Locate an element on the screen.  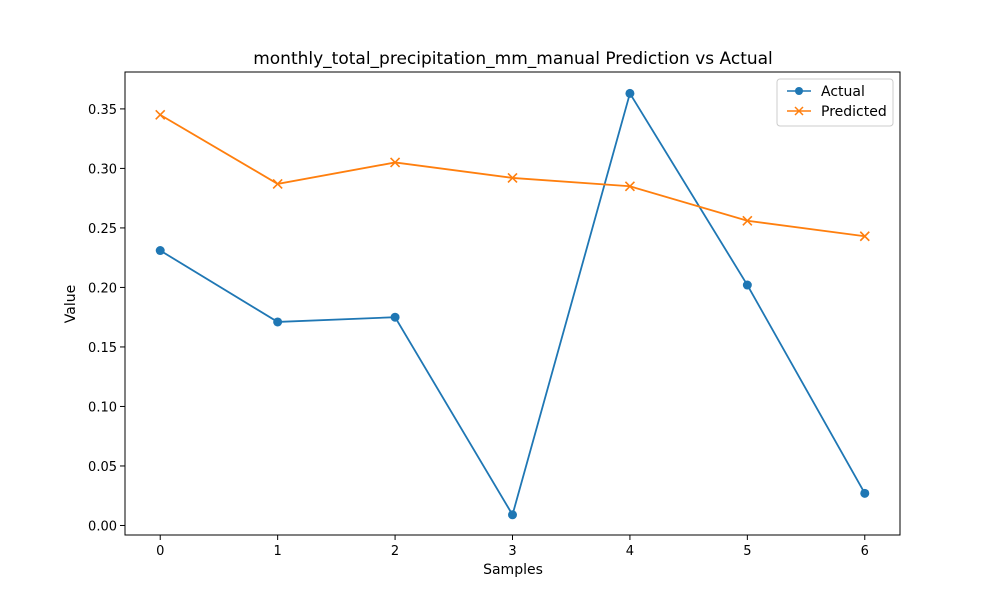
x-tick-label: 5 is located at coordinates (747, 551).